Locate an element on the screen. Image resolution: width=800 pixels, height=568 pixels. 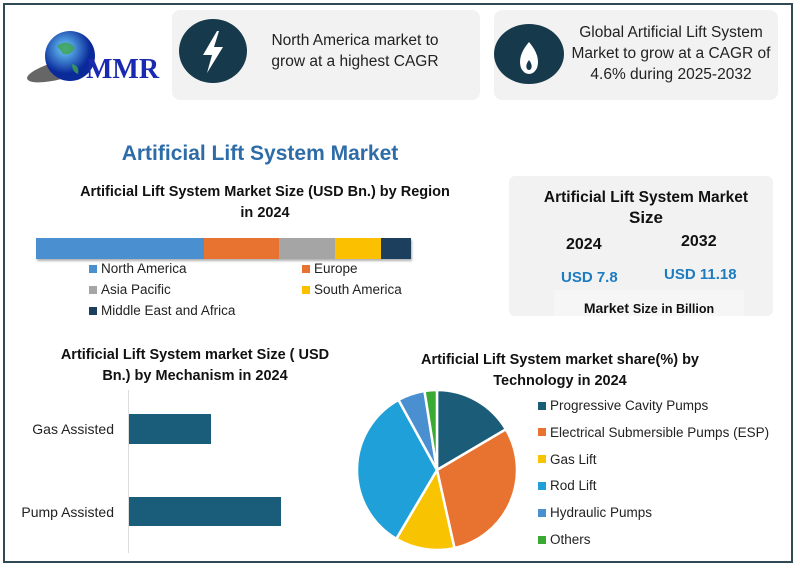
pie-legend-item: Others is located at coordinates (564, 539).